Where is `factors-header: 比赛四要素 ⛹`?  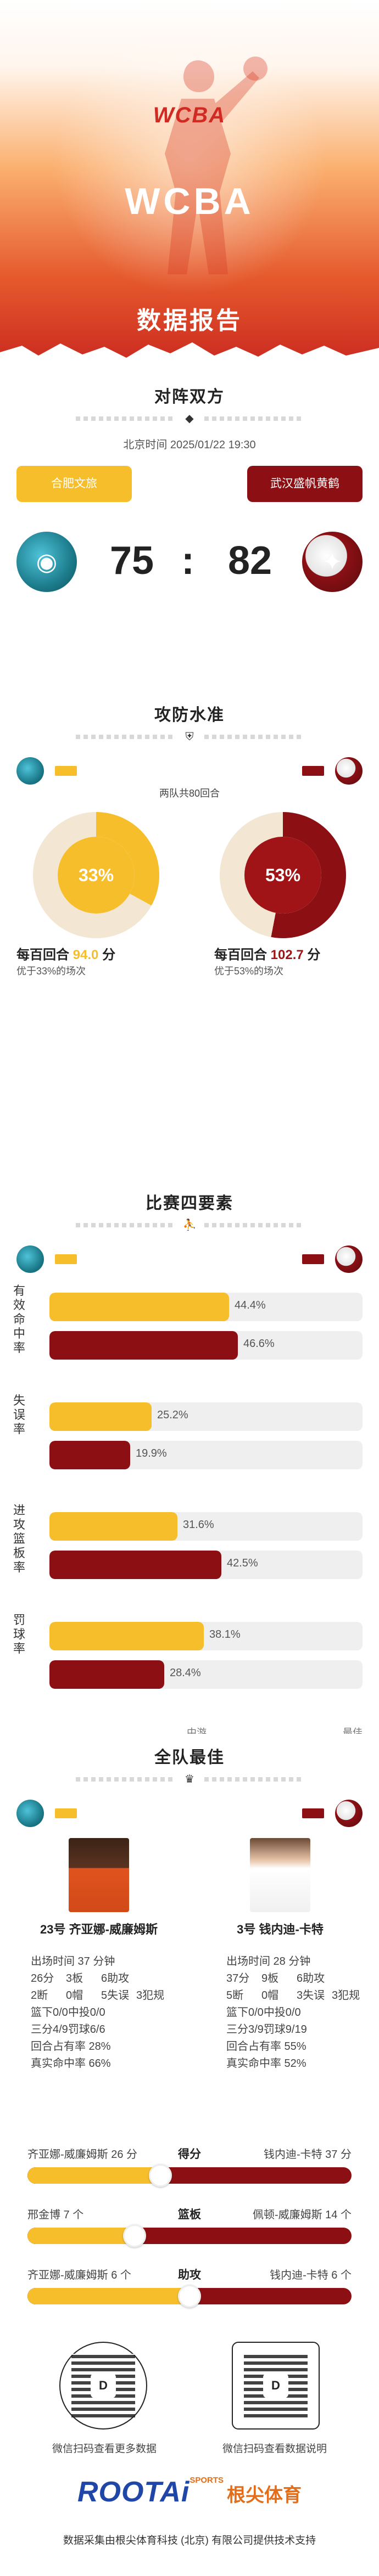 factors-header: 比赛四要素 ⛹ is located at coordinates (189, 1206).